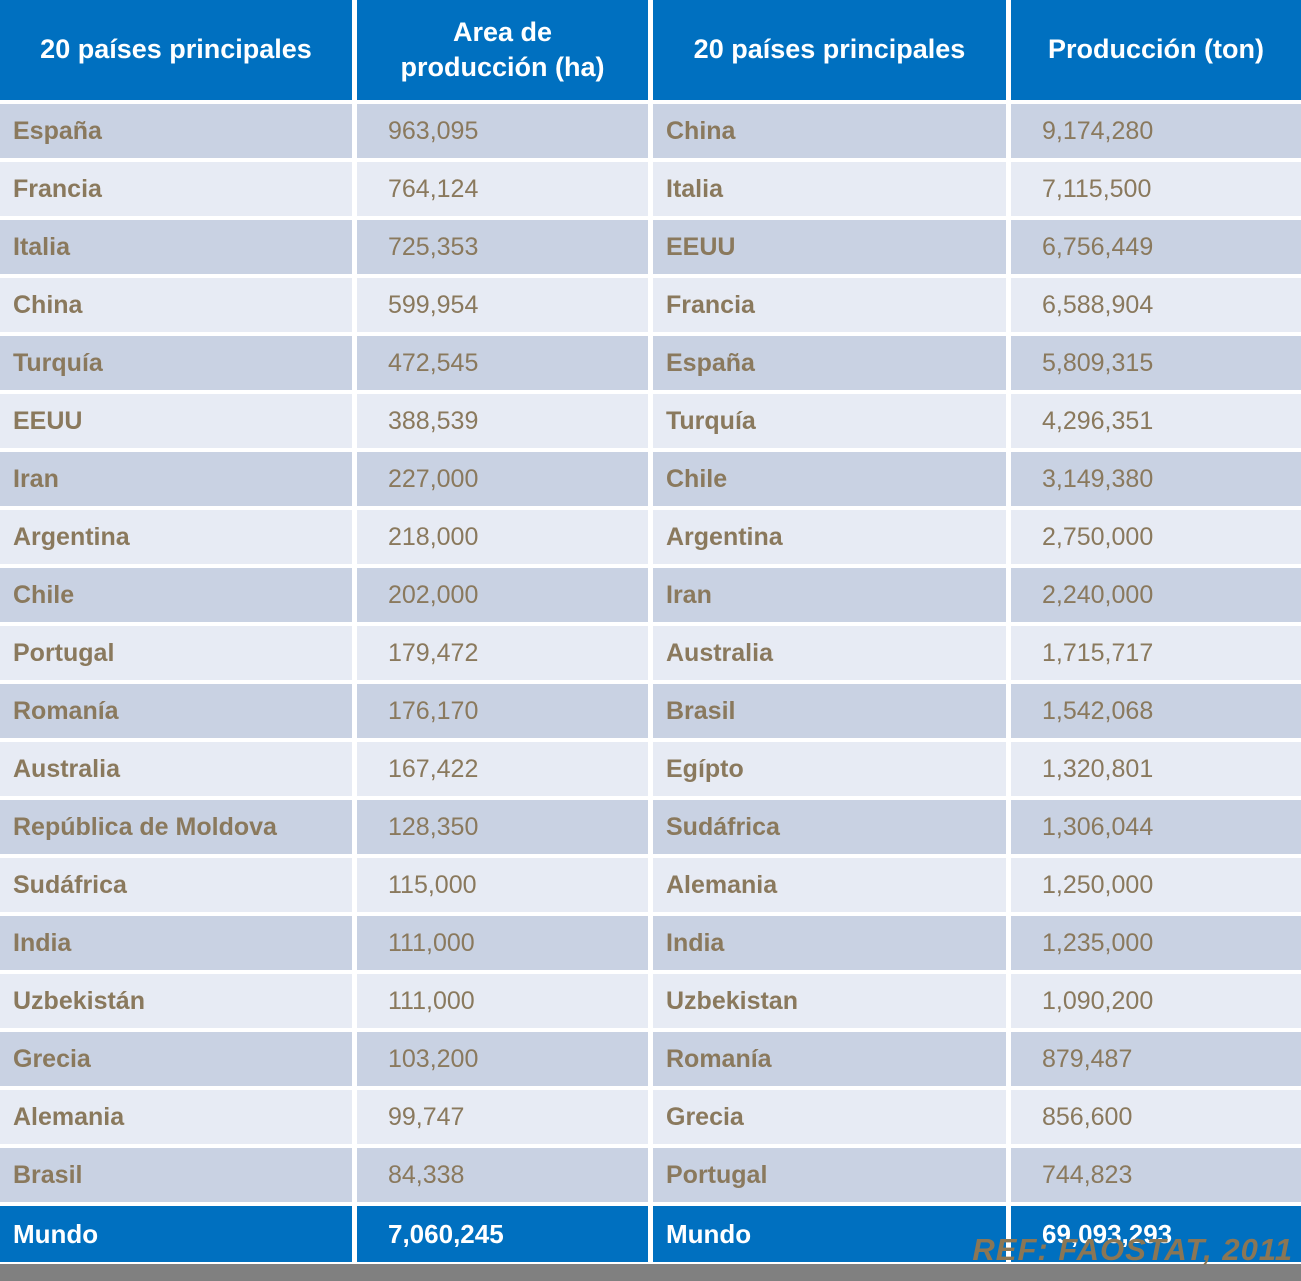 Image resolution: width=1301 pixels, height=1281 pixels. I want to click on production-value-cell: 1,250,000, so click(1156, 885).